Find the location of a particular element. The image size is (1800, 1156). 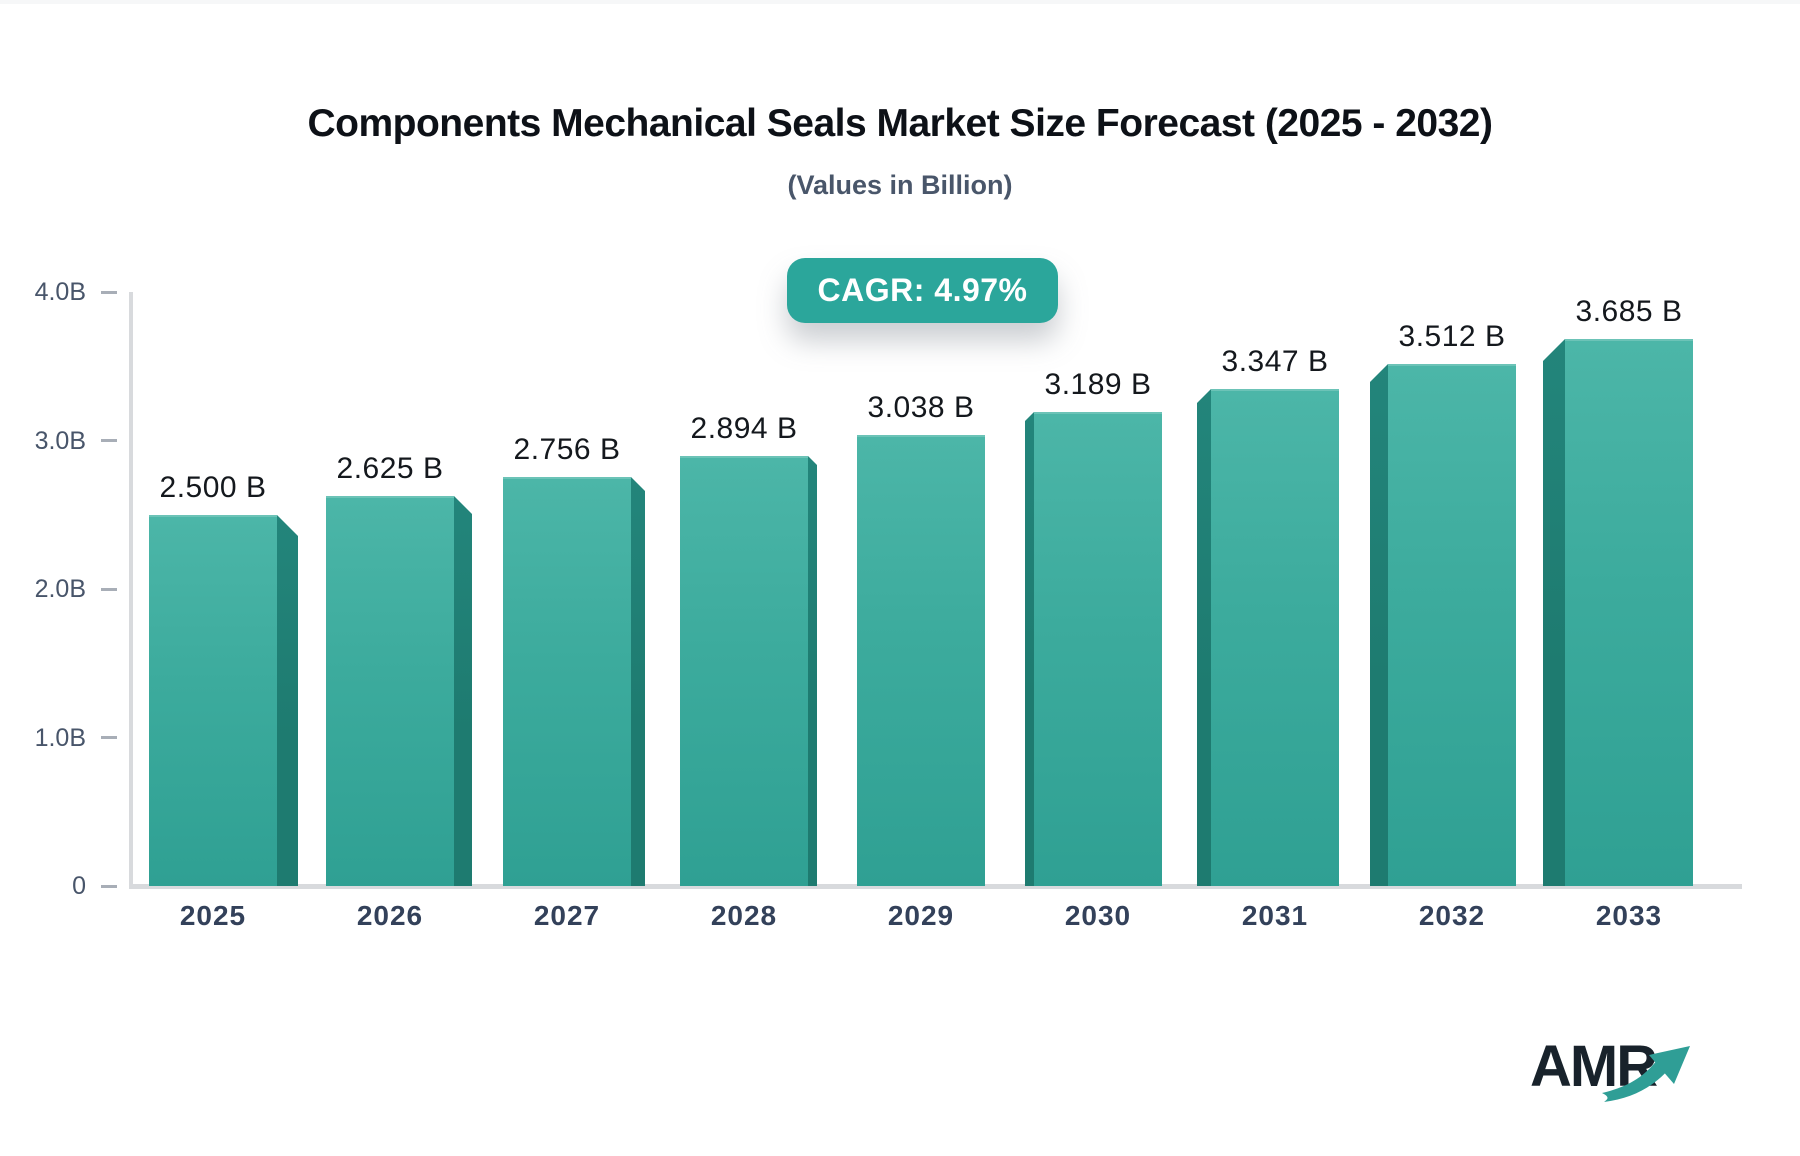

bar-2025 is located at coordinates (213, 700).